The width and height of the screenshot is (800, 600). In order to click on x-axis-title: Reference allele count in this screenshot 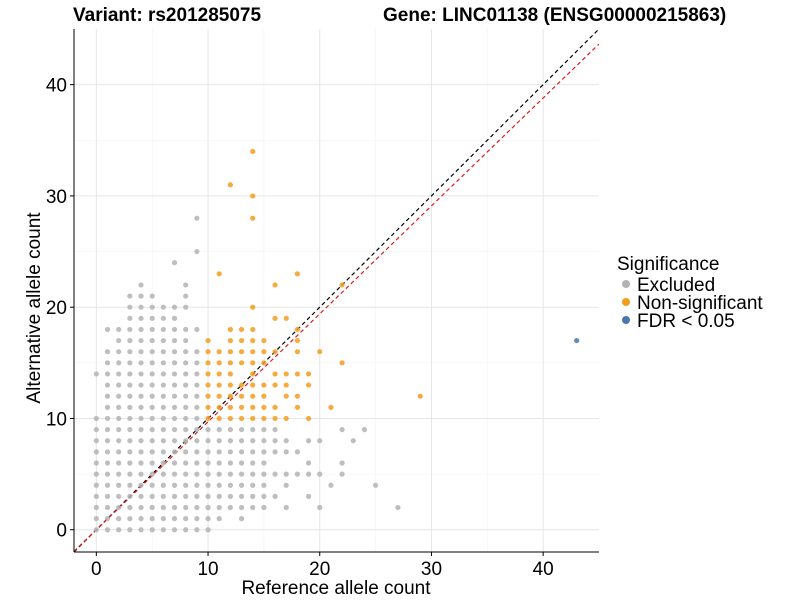, I will do `click(336, 588)`.